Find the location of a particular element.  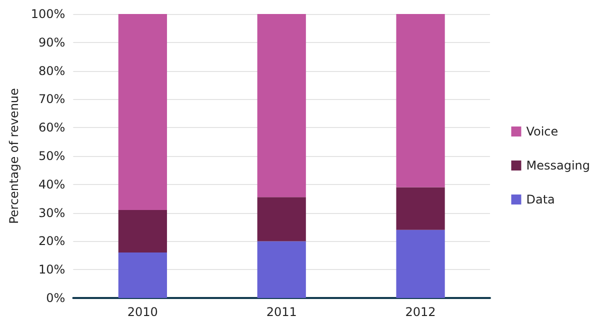

x-tick-label: 2010 is located at coordinates (142, 312).